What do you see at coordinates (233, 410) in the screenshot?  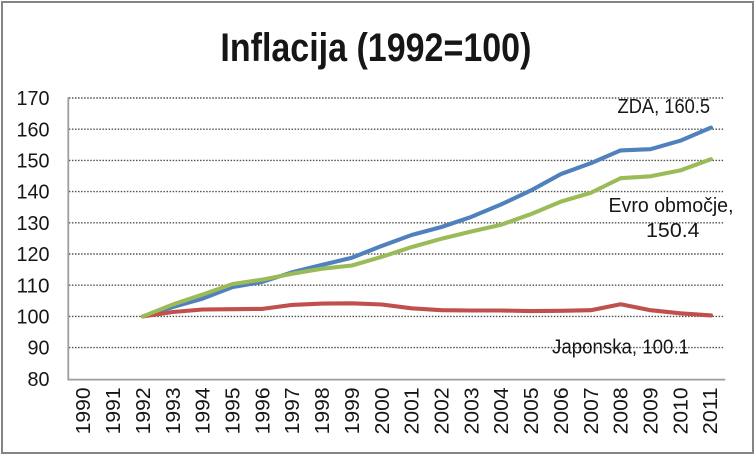 I see `svg-text: 1995` at bounding box center [233, 410].